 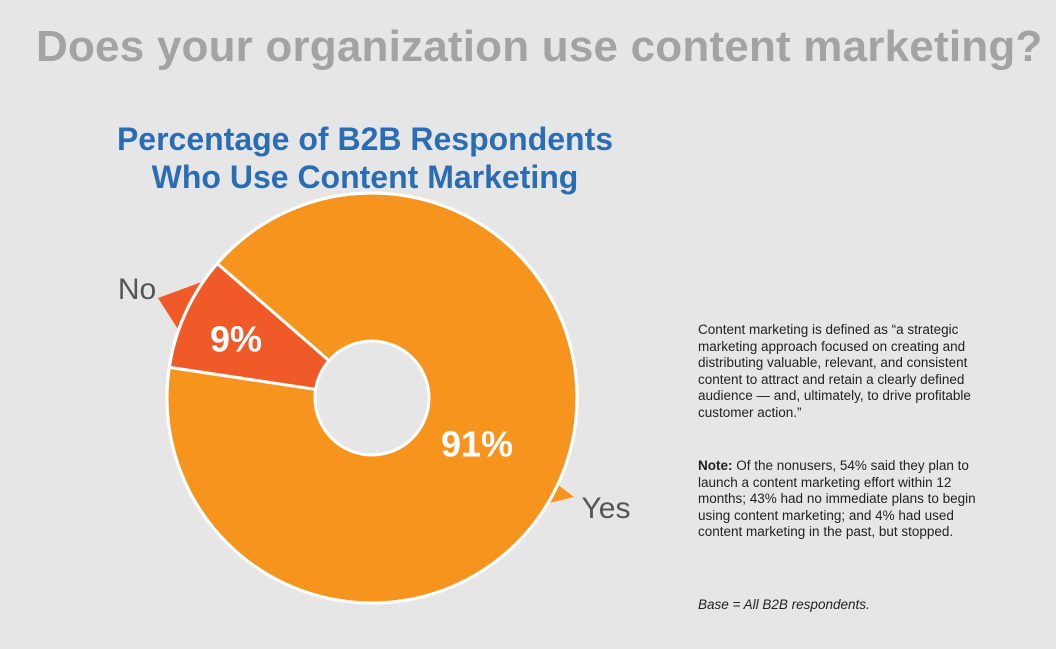 I want to click on note-label: Note:, so click(x=715, y=465).